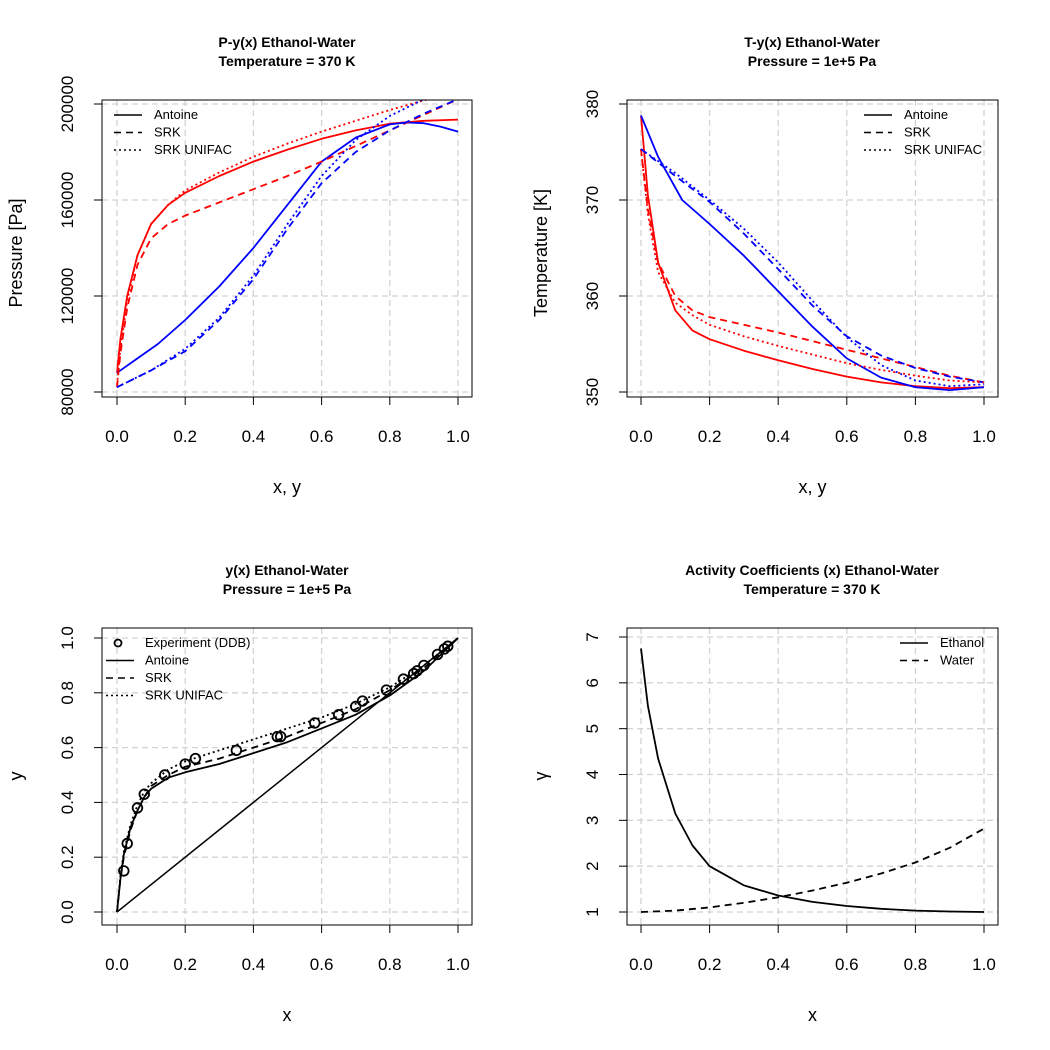 The height and width of the screenshot is (1050, 1050). Describe the element at coordinates (67, 912) in the screenshot. I see `y-tick-label: 0.0` at that location.